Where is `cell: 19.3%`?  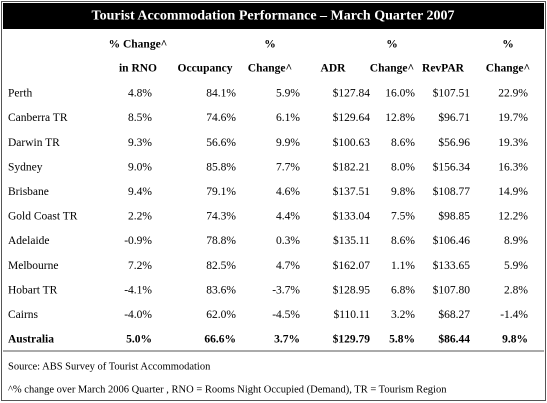
cell: 19.3% is located at coordinates (513, 143).